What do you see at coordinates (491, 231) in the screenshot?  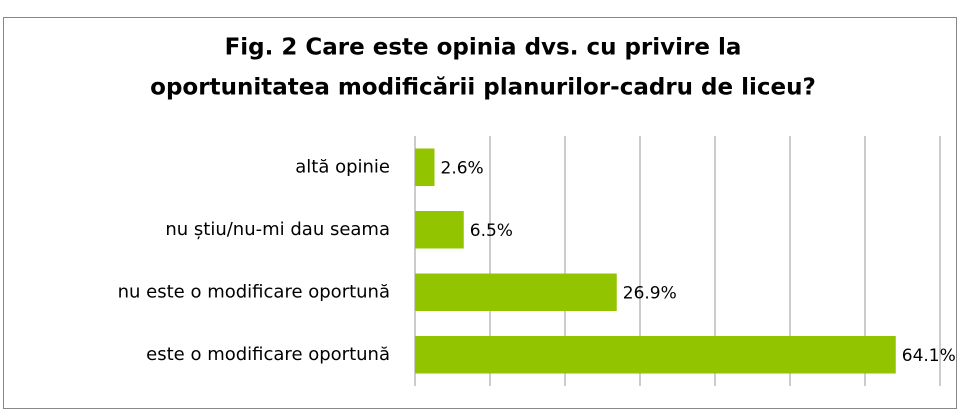 I see `value-label: 6.5%` at bounding box center [491, 231].